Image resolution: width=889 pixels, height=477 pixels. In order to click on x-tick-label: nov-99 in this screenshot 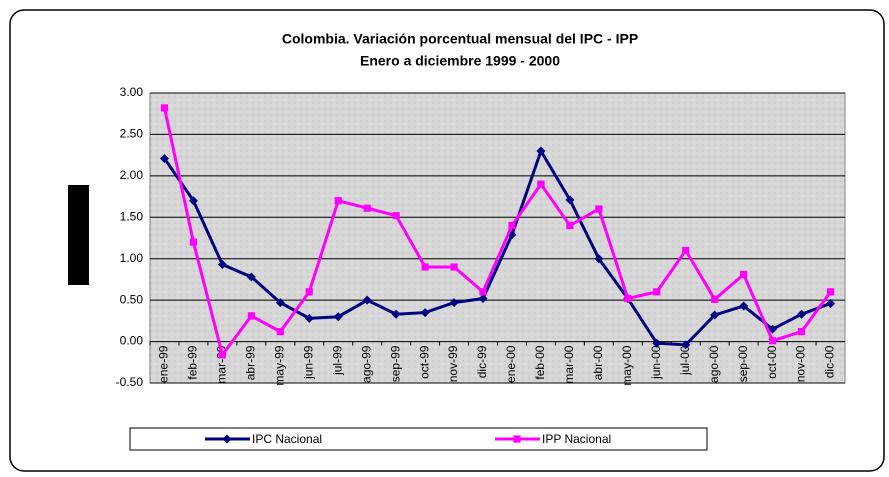, I will do `click(453, 363)`.